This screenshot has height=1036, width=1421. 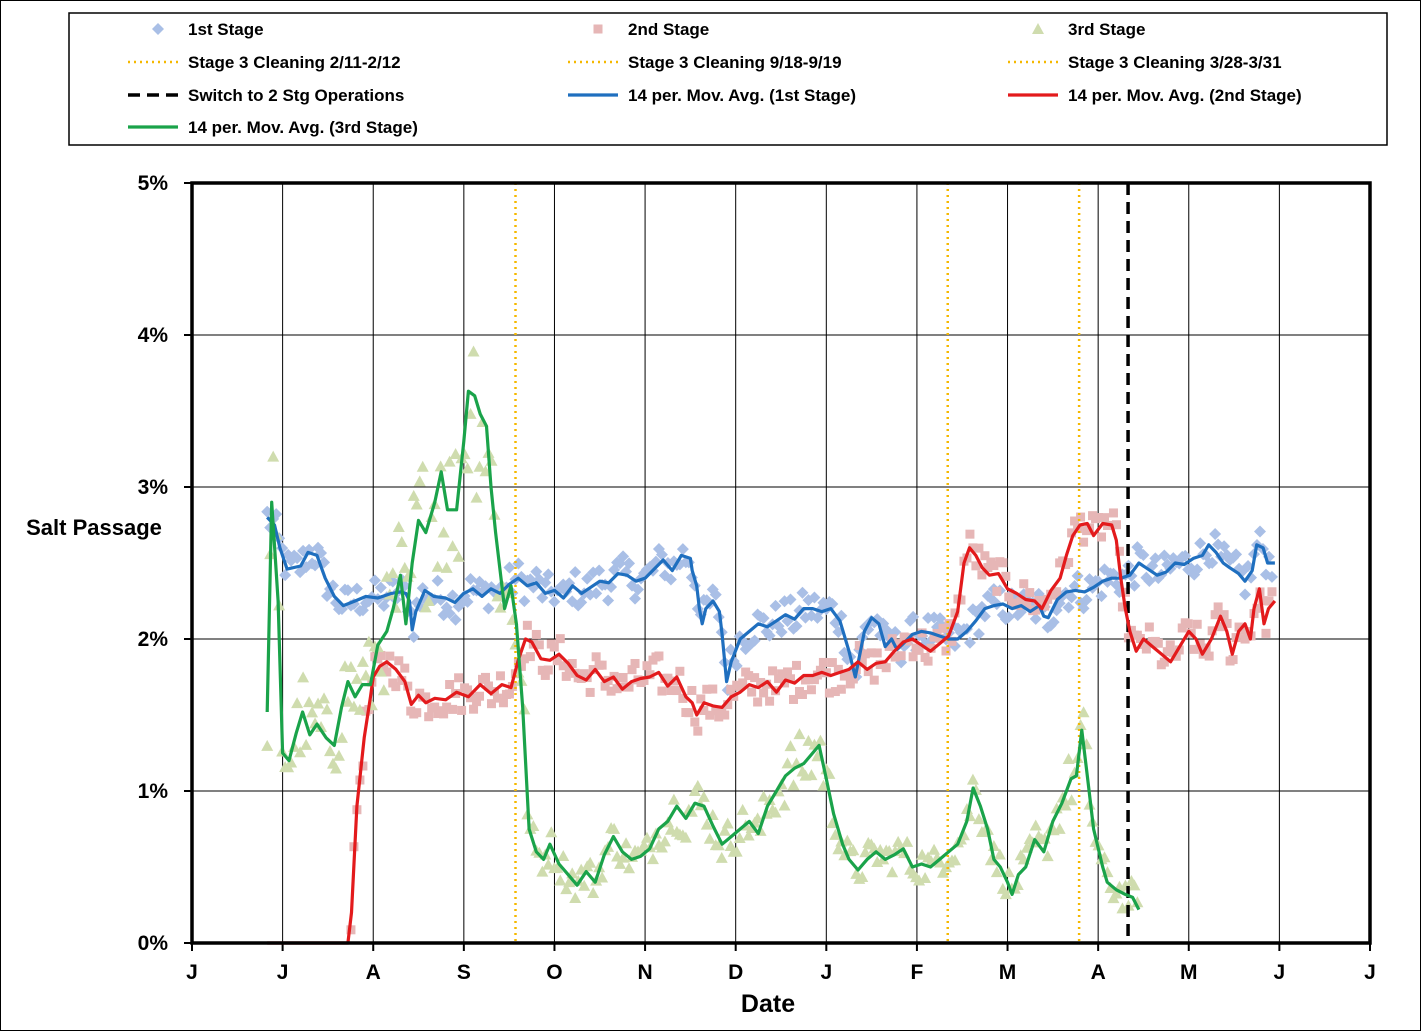 What do you see at coordinates (303, 127) in the screenshot?
I see `legend-label: 14 per. Mov. Avg. (3rd Stage)` at bounding box center [303, 127].